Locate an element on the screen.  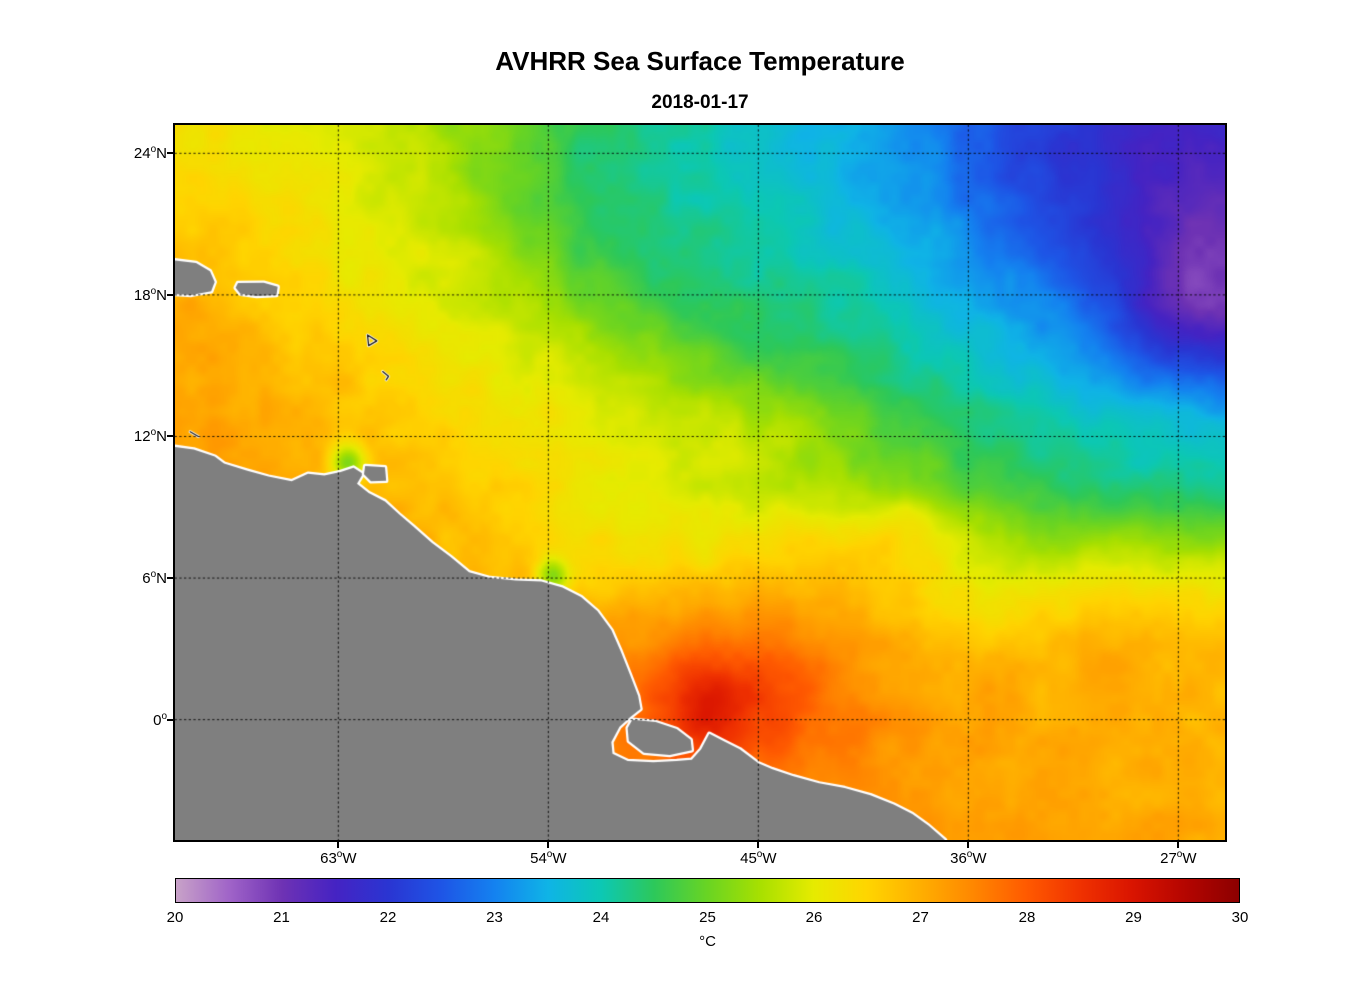
colorbar-tick-label: 20 is located at coordinates (175, 917).